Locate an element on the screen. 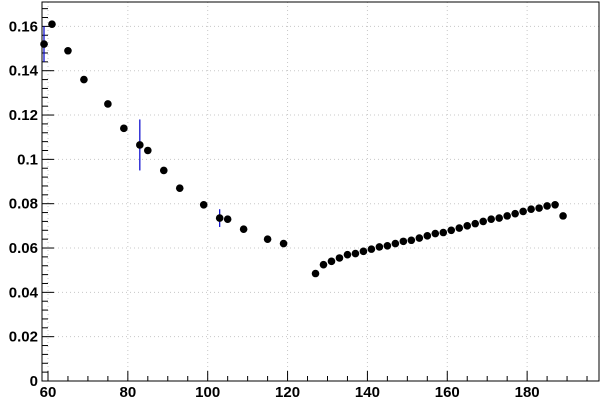 The height and width of the screenshot is (403, 601). y-tick-label: 0.16 is located at coordinates (23, 26).